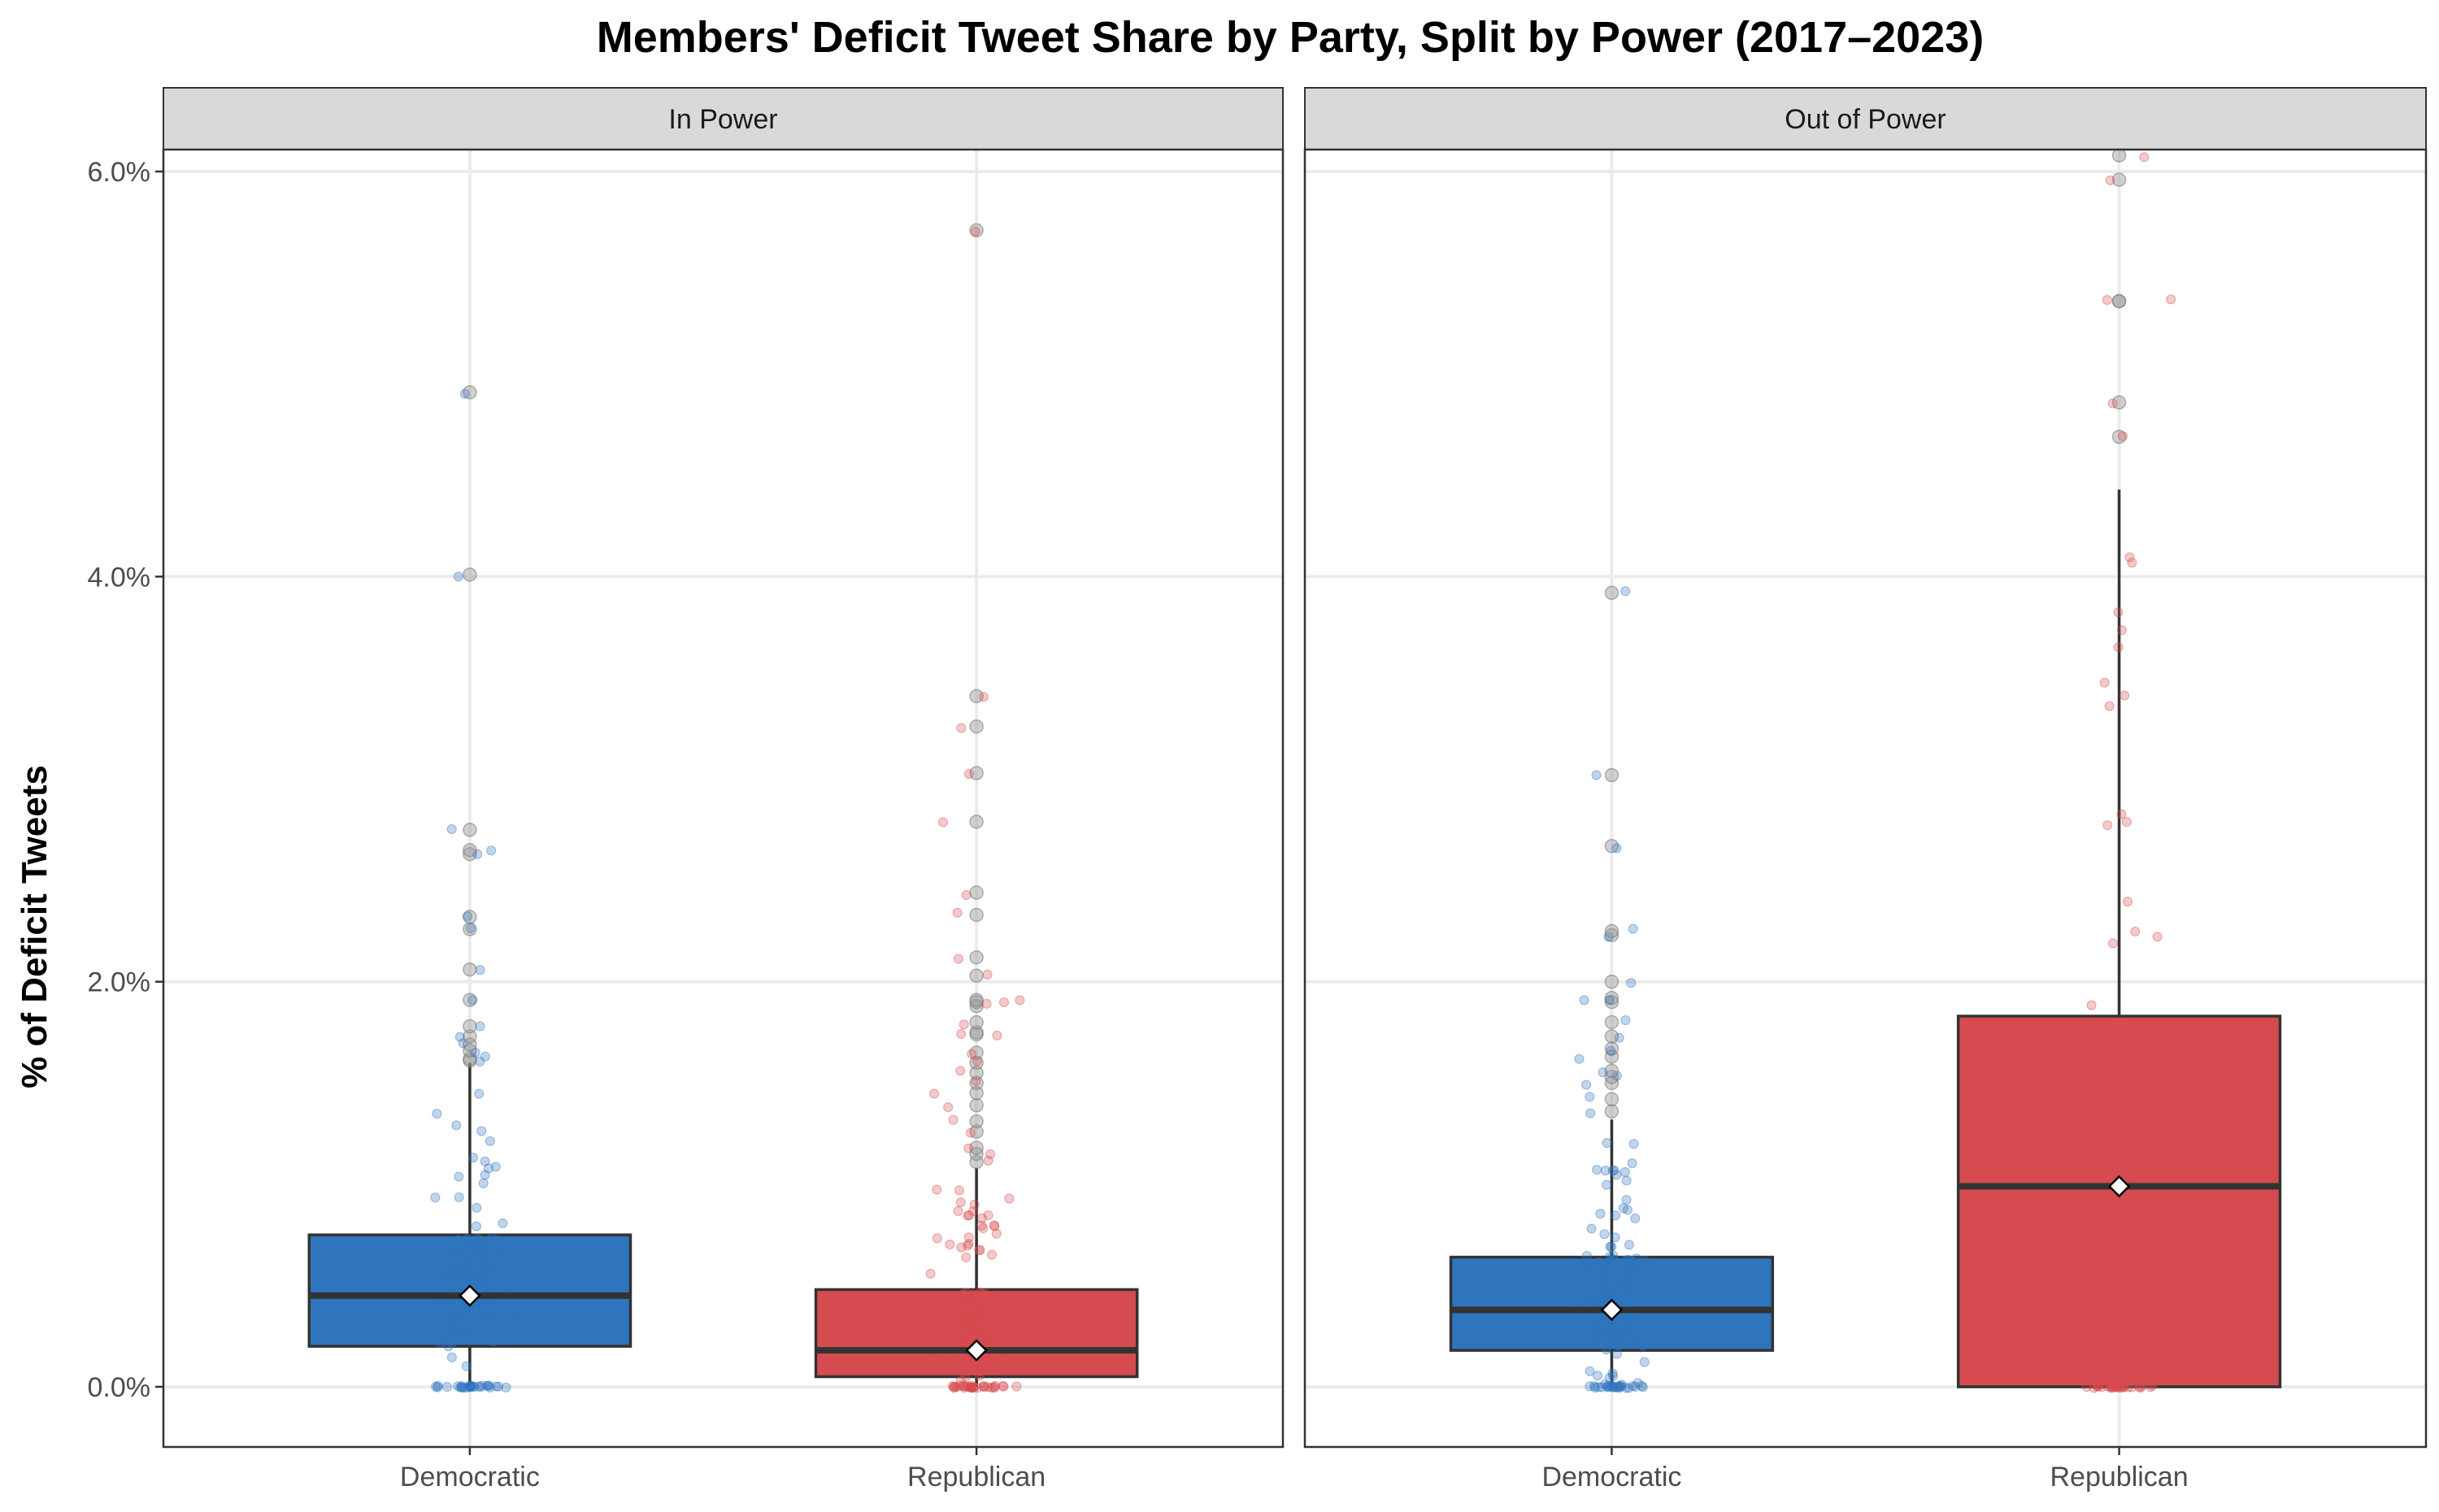 The image size is (2439, 1512). I want to click on mean-marker, so click(1612, 1310).